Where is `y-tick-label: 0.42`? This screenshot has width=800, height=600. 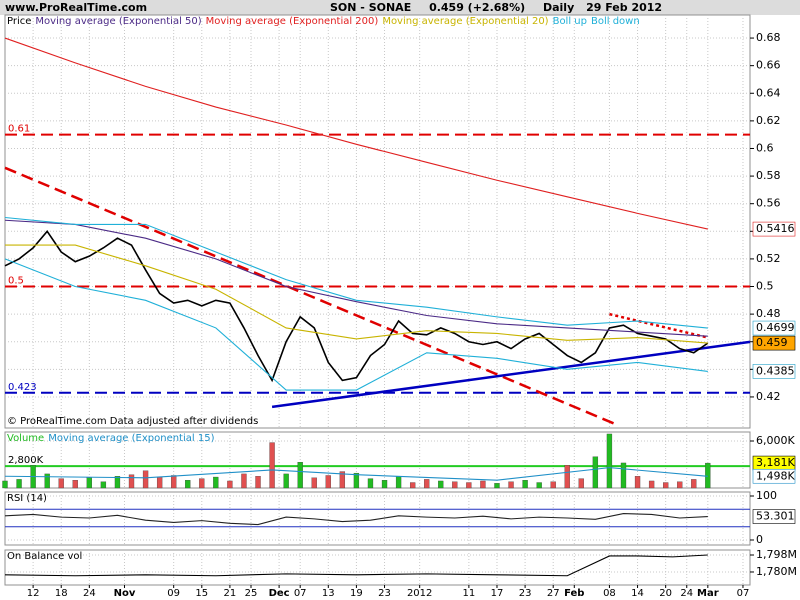 y-tick-label: 0.42 is located at coordinates (768, 396).